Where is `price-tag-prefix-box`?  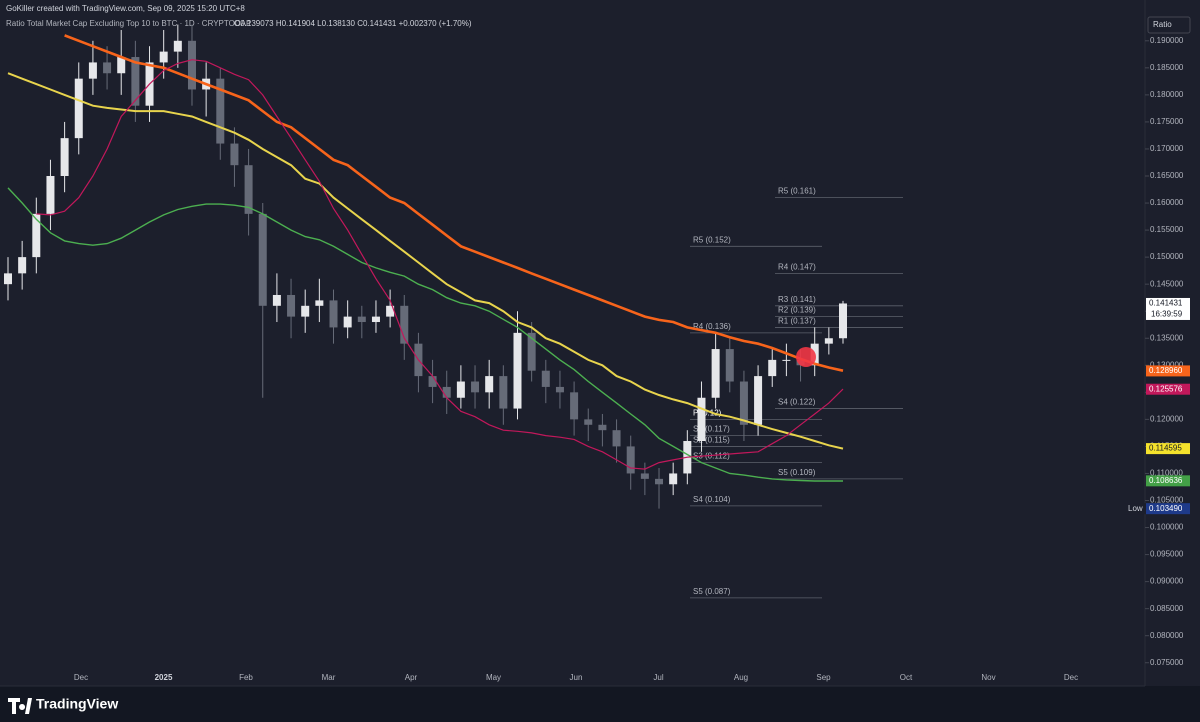
price-tag-prefix-box is located at coordinates (1135, 509).